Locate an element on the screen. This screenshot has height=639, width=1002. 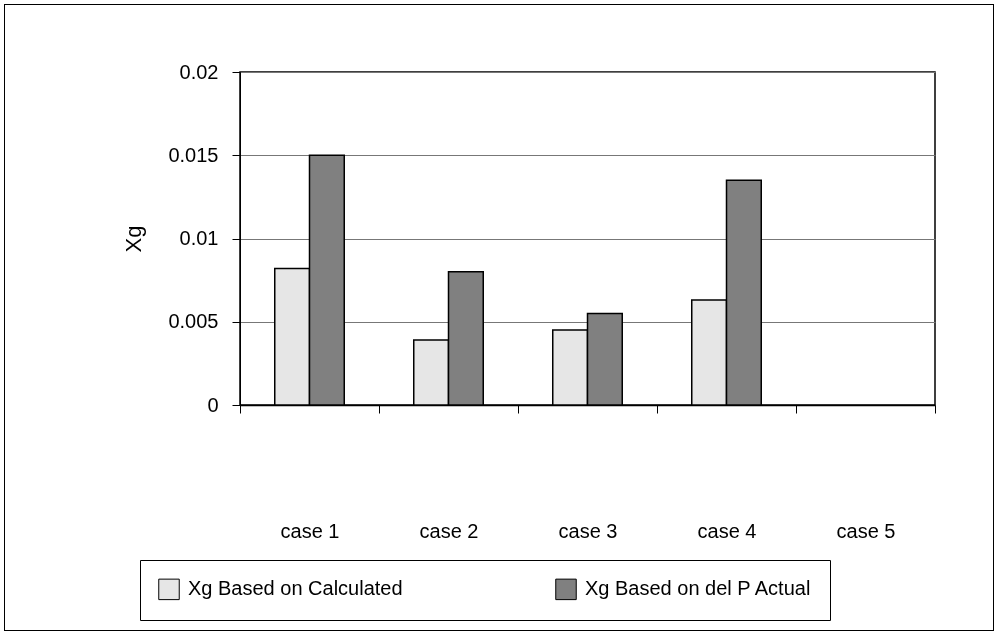
x-tick-label: case 4 is located at coordinates (727, 530).